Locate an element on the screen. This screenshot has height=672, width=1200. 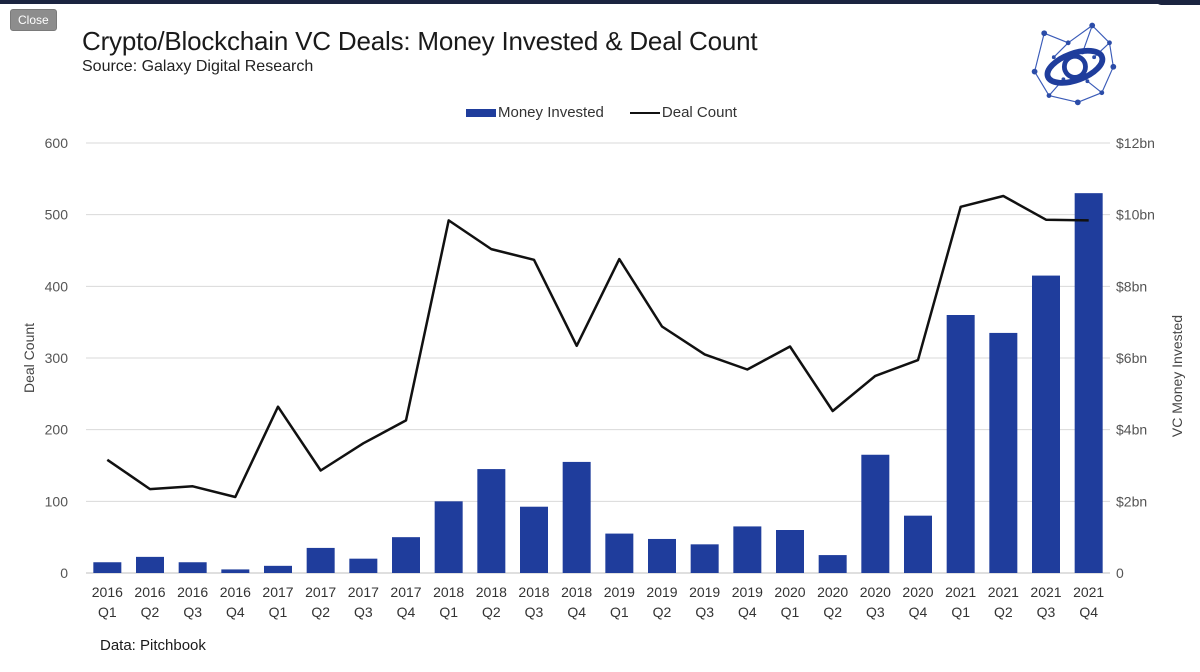
y-tick-label: 200 is located at coordinates (57, 430).